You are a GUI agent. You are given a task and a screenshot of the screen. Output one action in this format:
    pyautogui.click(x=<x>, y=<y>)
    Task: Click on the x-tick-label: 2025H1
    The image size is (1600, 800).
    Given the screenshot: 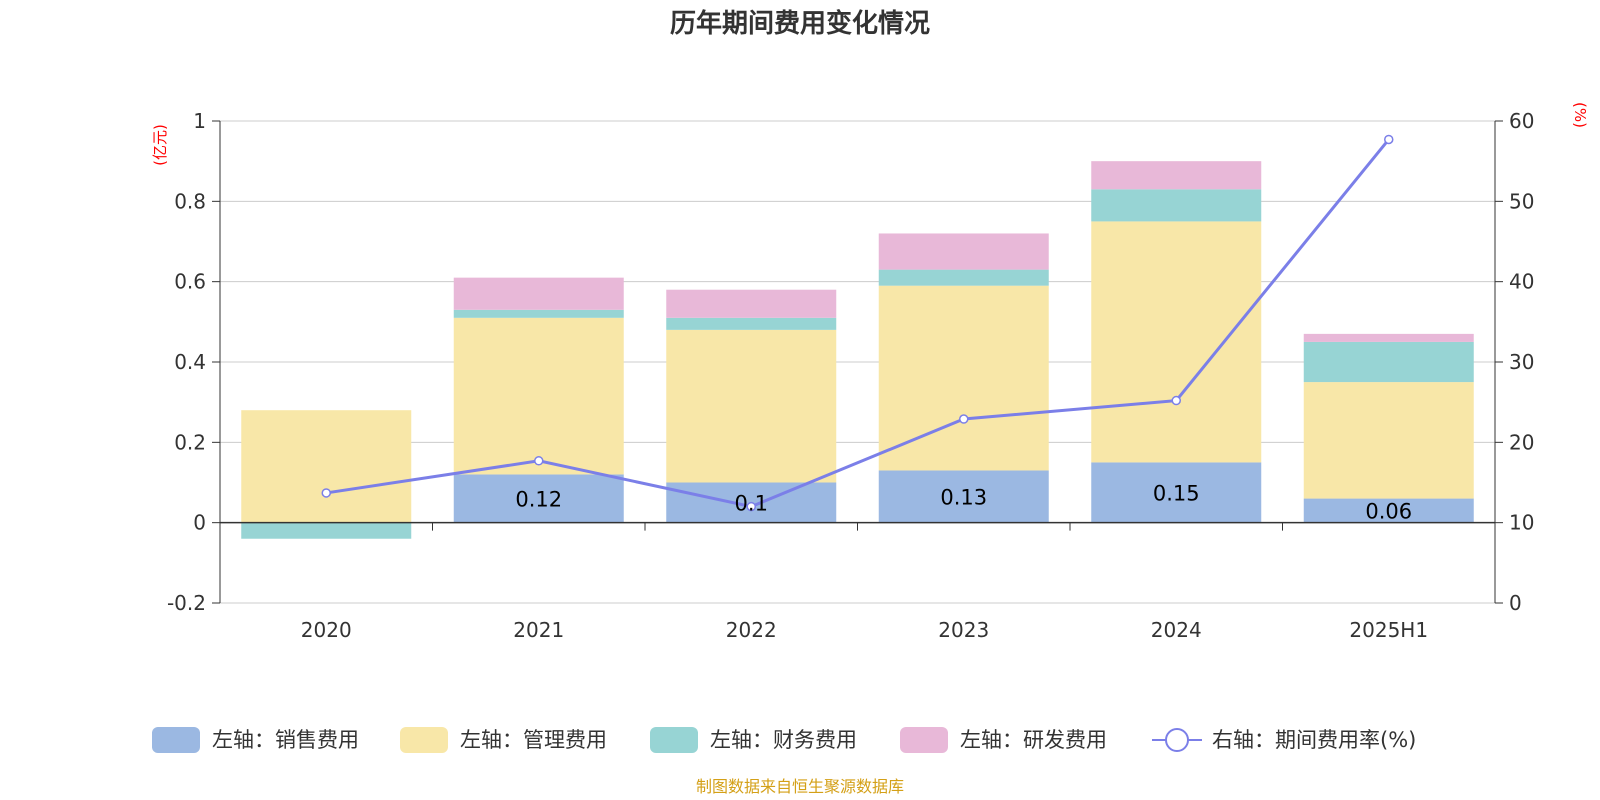 What is the action you would take?
    pyautogui.click(x=1388, y=630)
    